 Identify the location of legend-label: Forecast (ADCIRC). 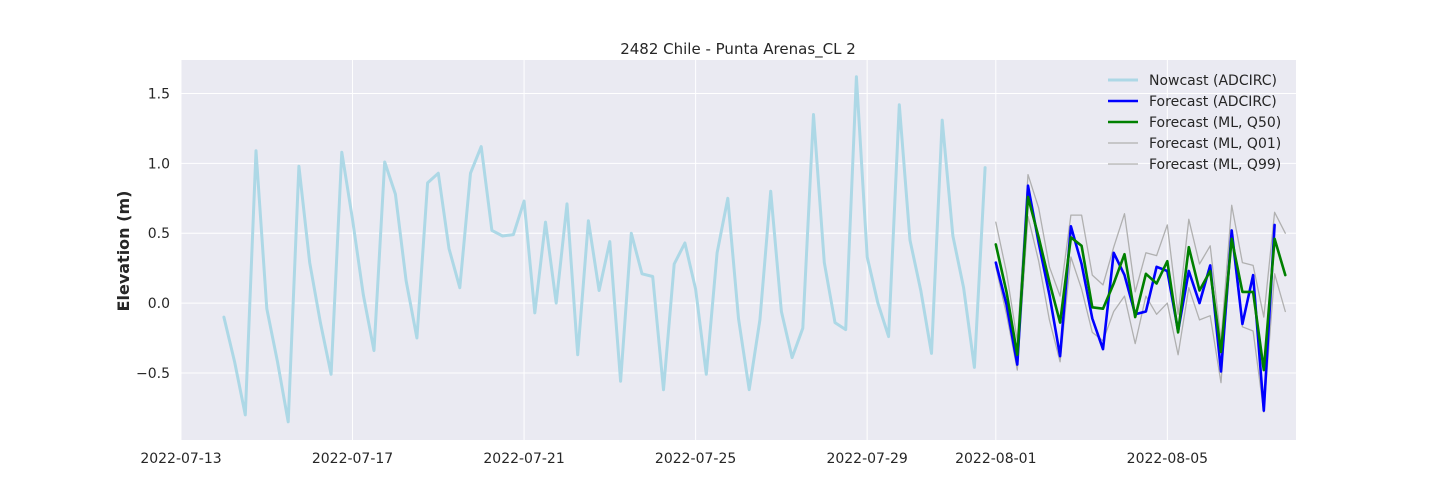
(1213, 102).